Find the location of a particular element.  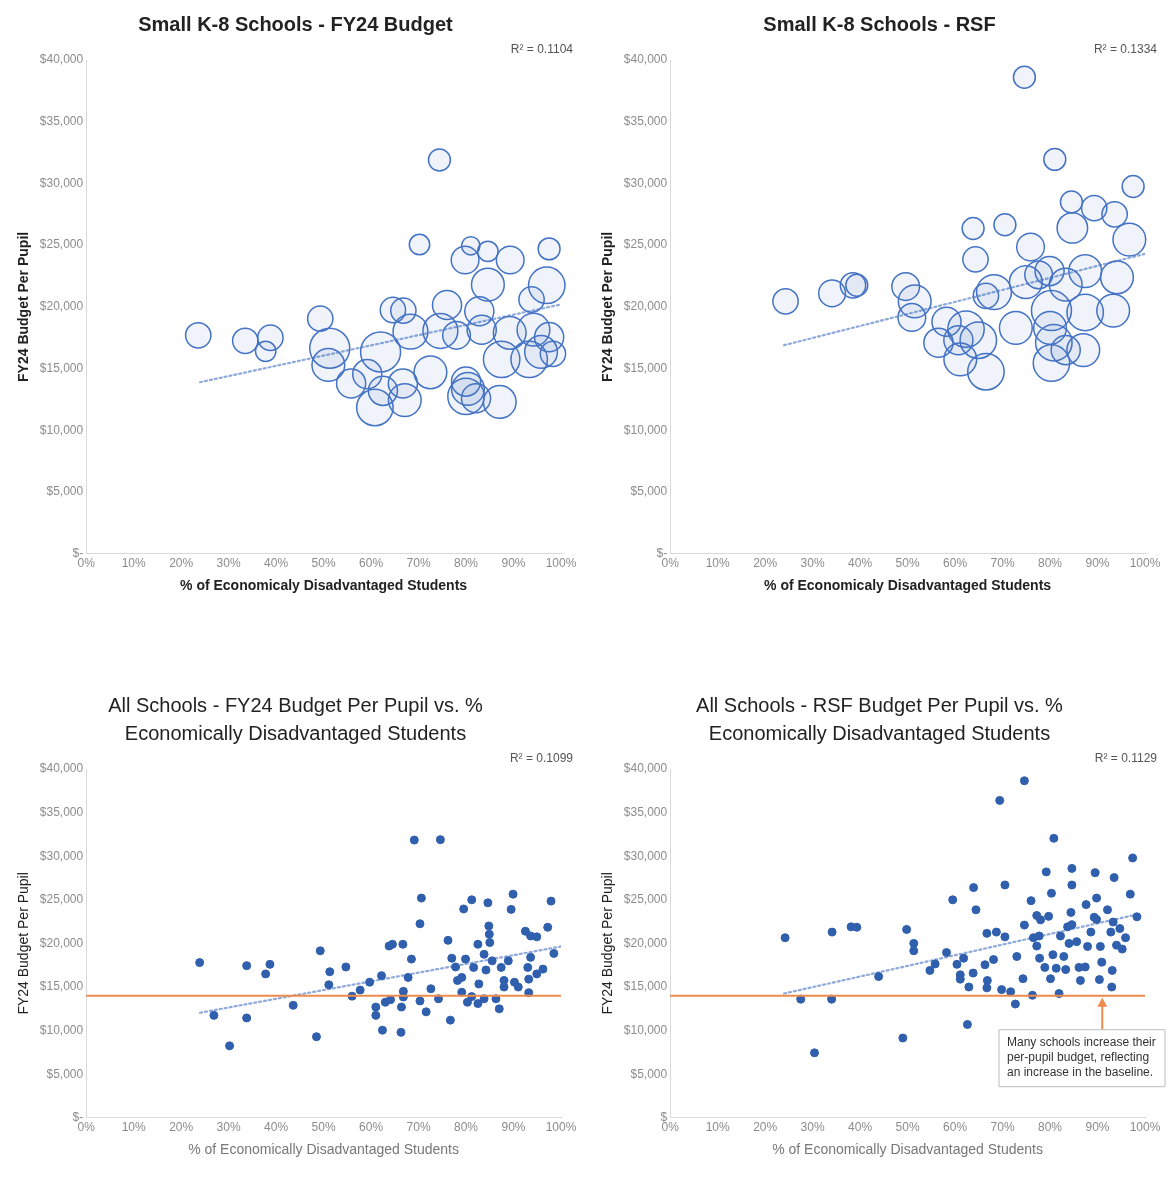

chart-title: Small K-8 Schools - RSF is located at coordinates (879, 24).